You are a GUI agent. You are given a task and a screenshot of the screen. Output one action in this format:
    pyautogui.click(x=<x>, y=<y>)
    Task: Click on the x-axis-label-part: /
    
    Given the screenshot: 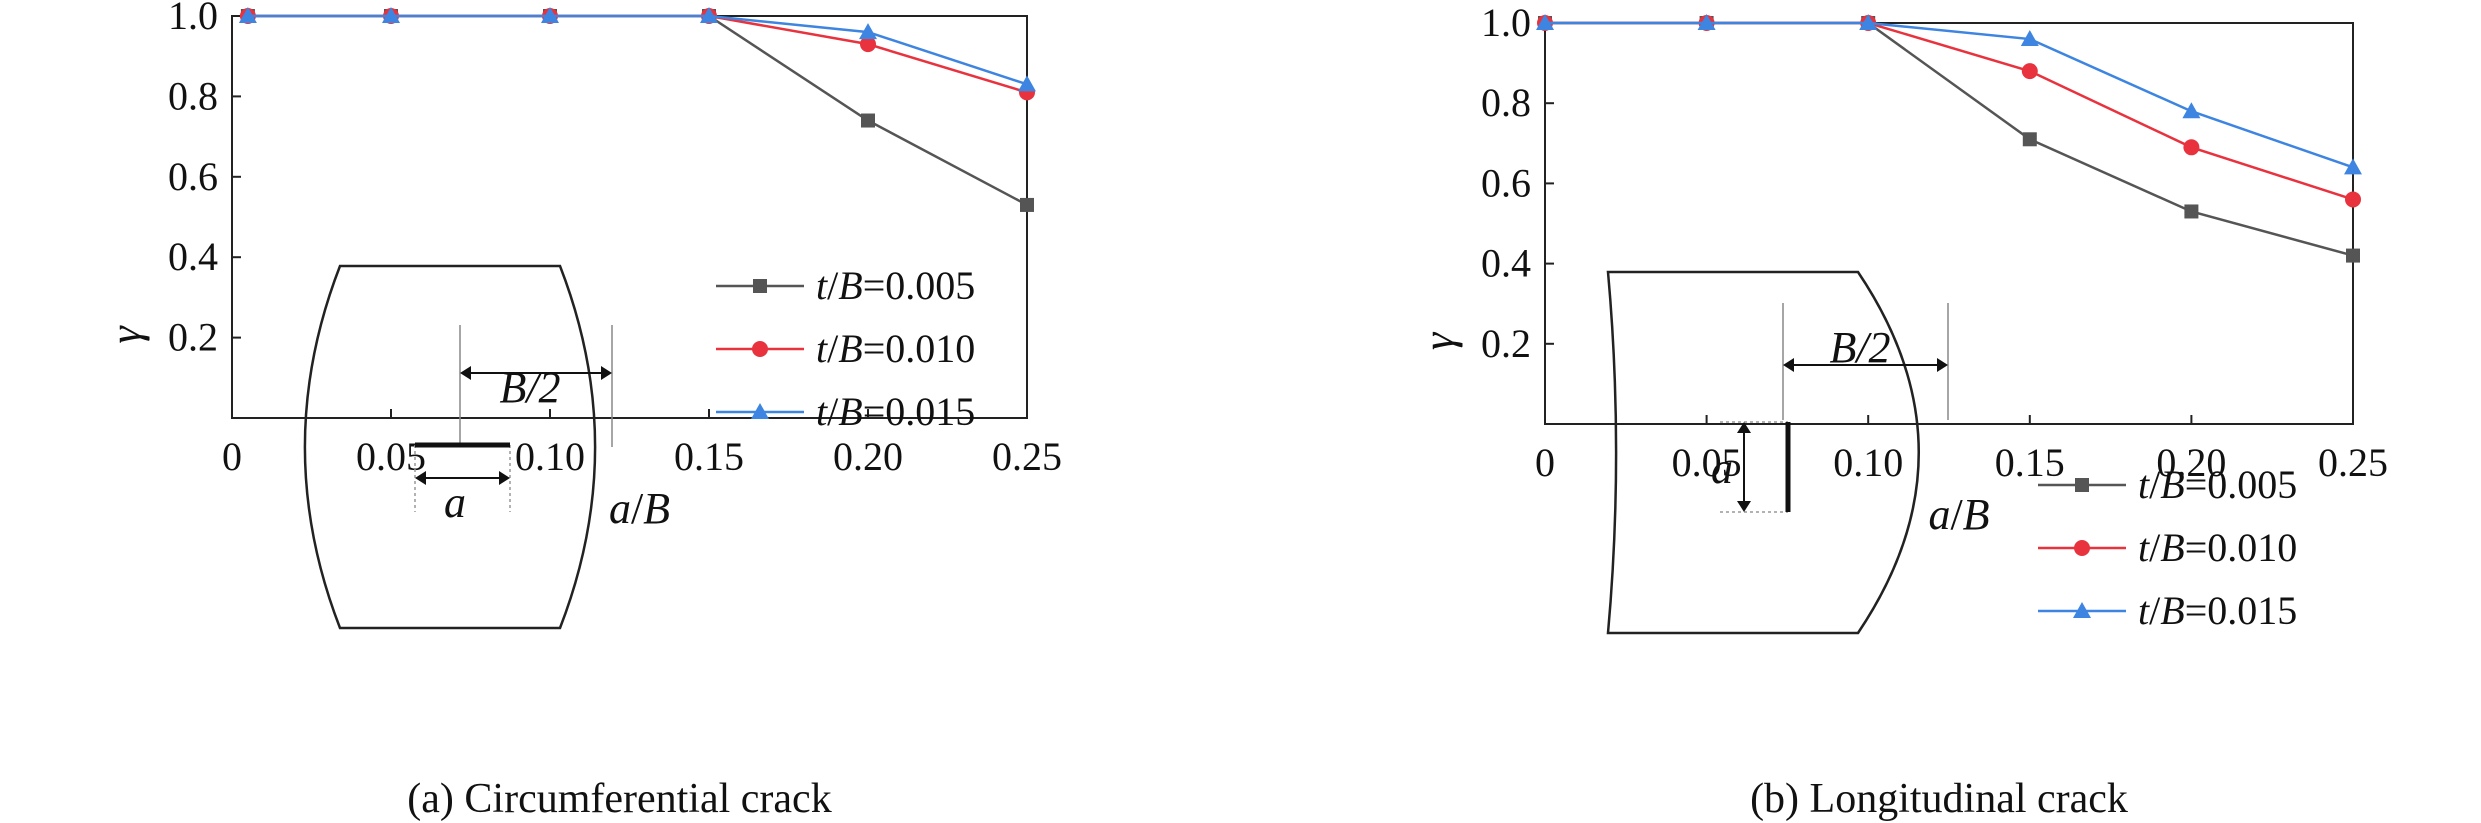 What is the action you would take?
    pyautogui.click(x=637, y=508)
    